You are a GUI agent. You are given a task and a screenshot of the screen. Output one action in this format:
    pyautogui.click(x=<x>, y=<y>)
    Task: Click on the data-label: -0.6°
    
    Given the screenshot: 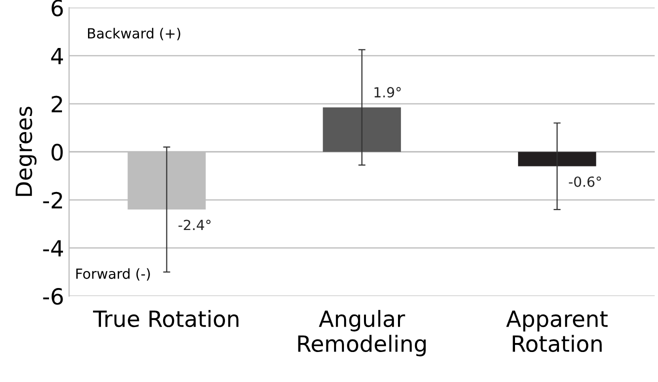 What is the action you would take?
    pyautogui.click(x=584, y=181)
    